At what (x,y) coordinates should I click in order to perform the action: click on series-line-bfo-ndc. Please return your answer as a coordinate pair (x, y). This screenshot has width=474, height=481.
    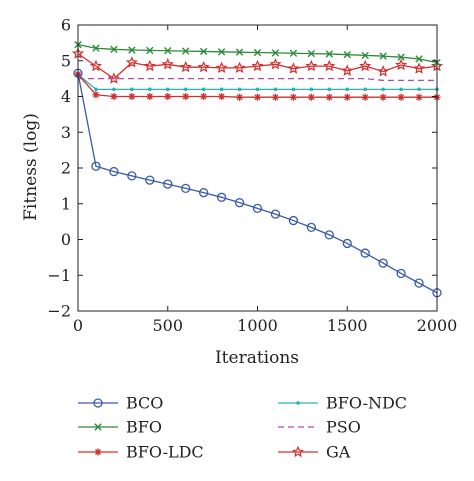
    Looking at the image, I should click on (257, 81).